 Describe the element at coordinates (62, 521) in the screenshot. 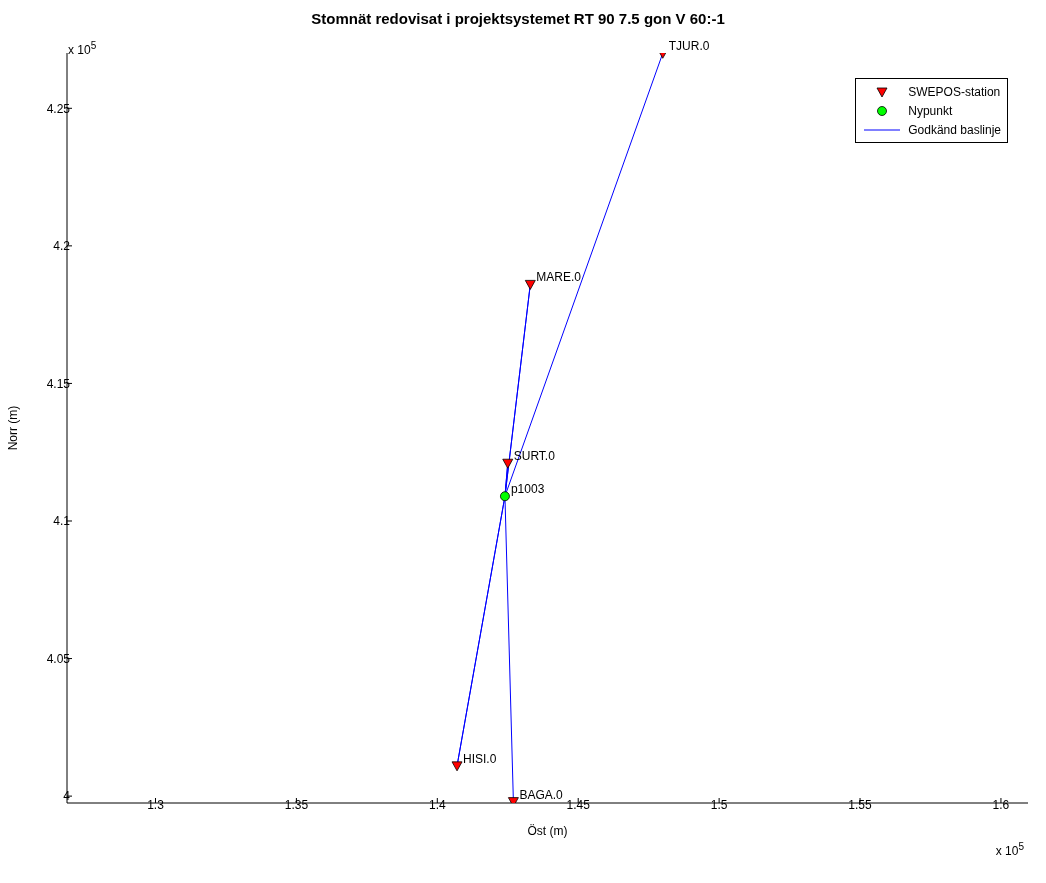

I see `y-tick-label: 4.1` at that location.